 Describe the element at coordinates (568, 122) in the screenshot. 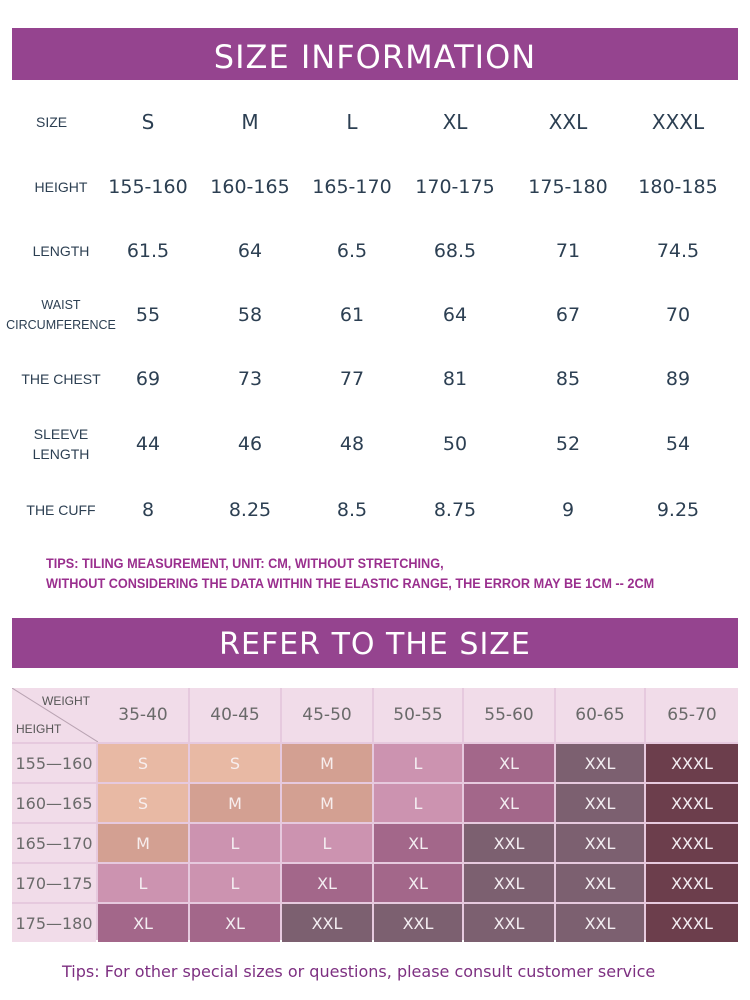

I see `size-column-header: XXL` at that location.